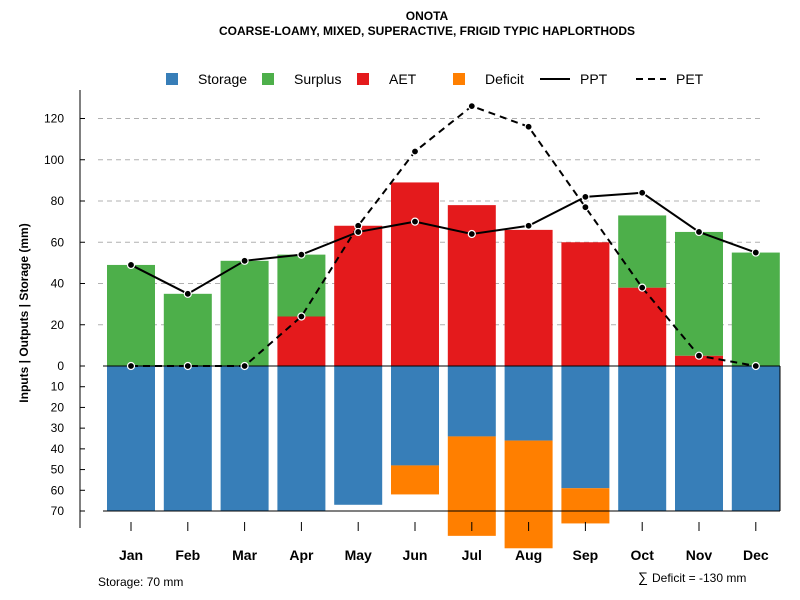 The image size is (800, 600). What do you see at coordinates (58, 325) in the screenshot?
I see `y-tick-label-upper: 20` at bounding box center [58, 325].